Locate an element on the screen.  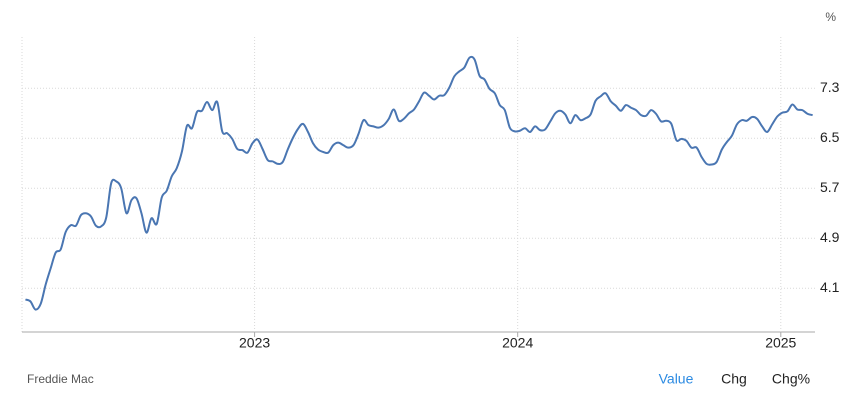
x-tick-label: 2025 is located at coordinates (780, 343).